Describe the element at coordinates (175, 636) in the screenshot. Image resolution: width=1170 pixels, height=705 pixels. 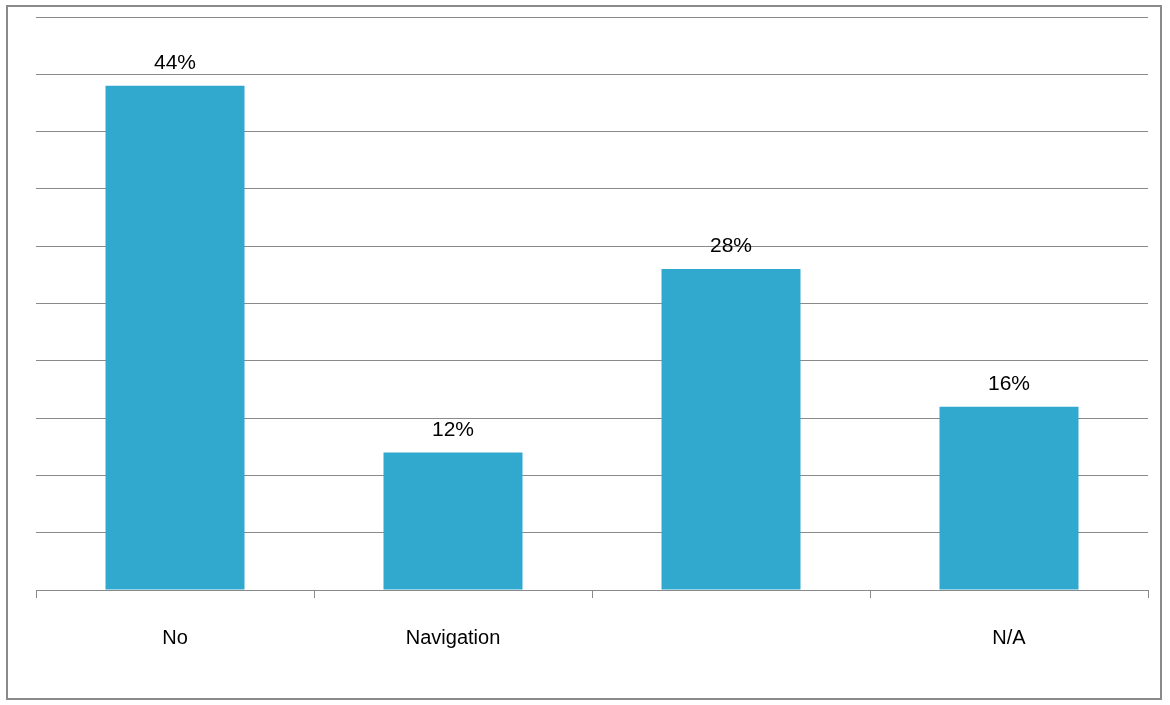
I see `x-tick-label: No` at that location.